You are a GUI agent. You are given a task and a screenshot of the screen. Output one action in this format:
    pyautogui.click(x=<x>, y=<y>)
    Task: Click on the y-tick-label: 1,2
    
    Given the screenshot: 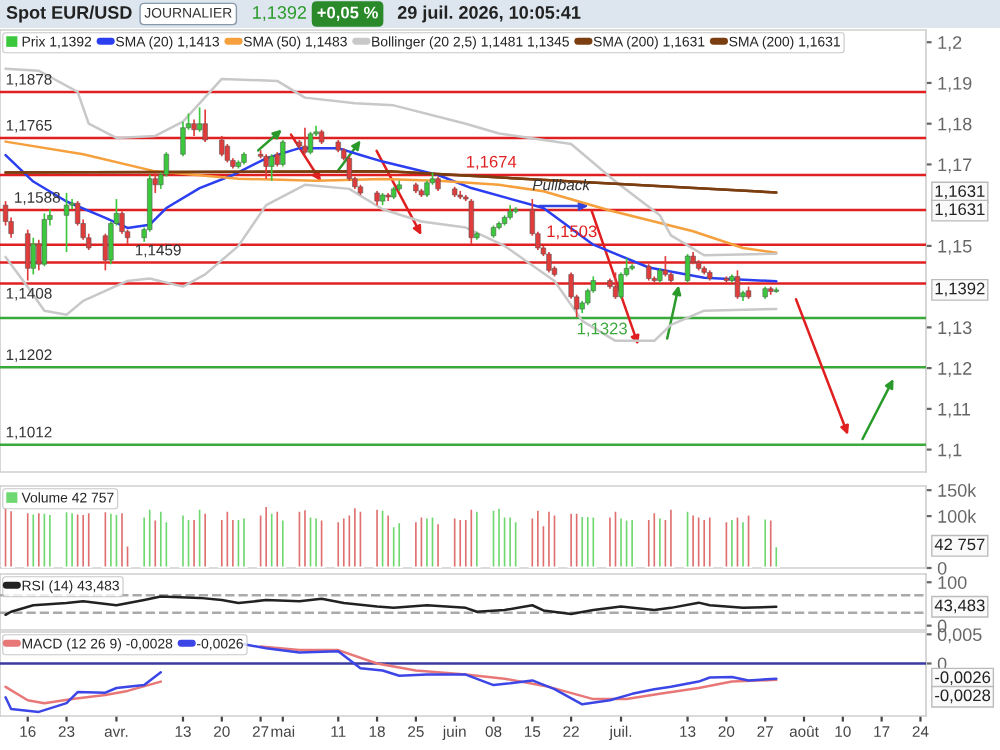 What is the action you would take?
    pyautogui.click(x=950, y=44)
    